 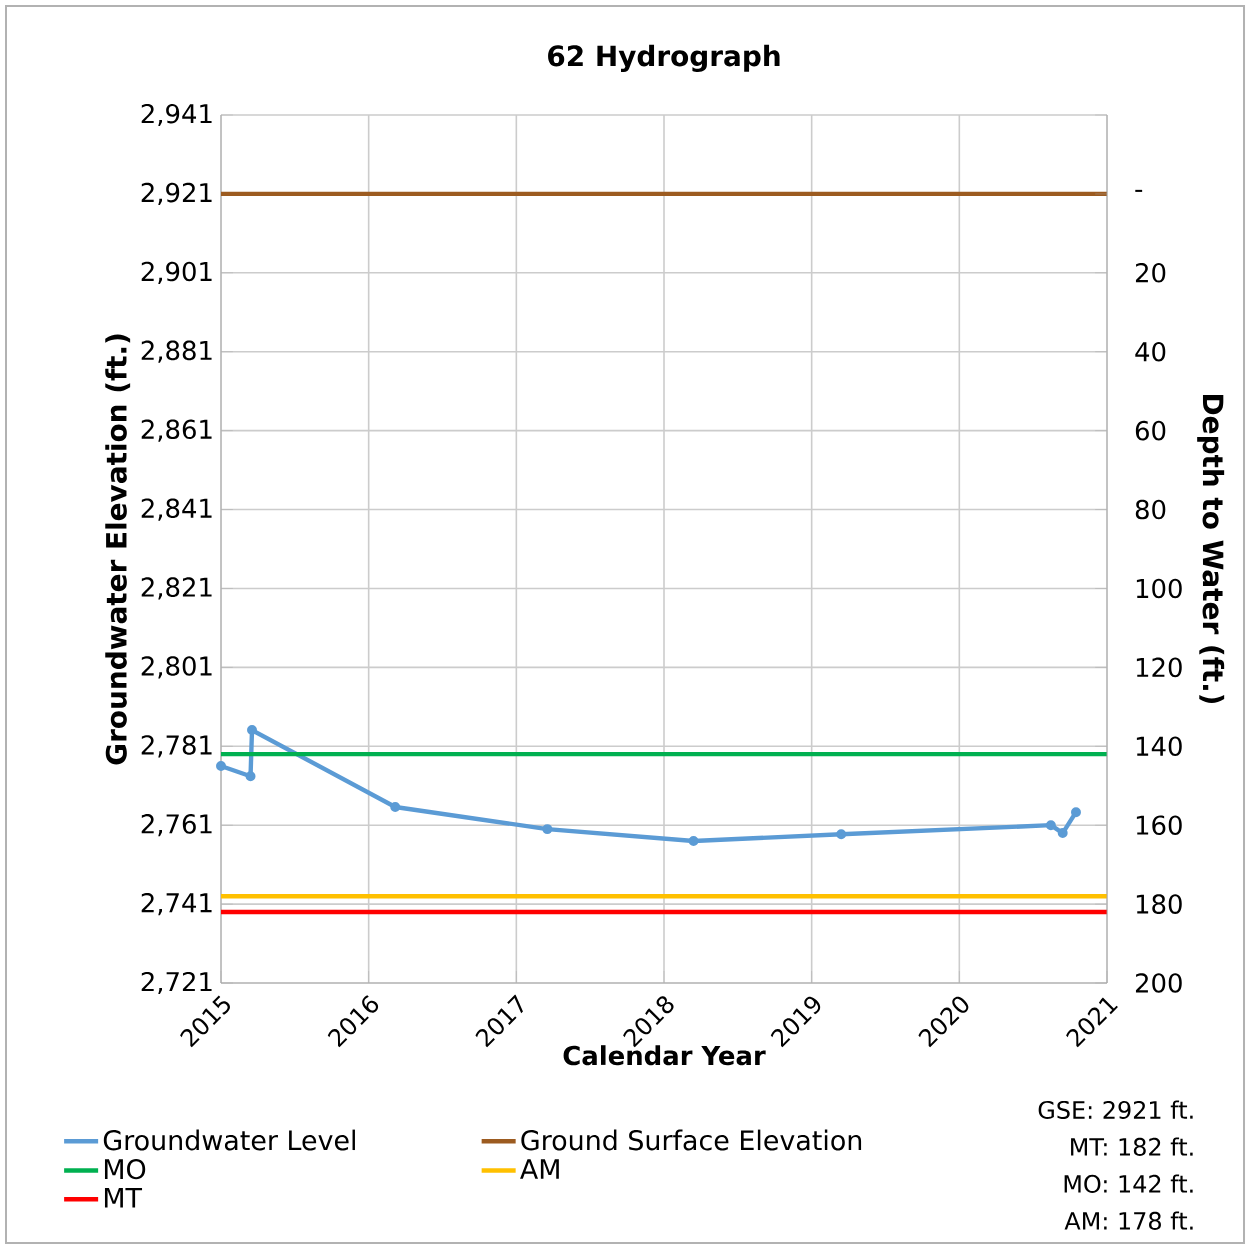 I want to click on y2-tick-label: 160, so click(x=1159, y=825).